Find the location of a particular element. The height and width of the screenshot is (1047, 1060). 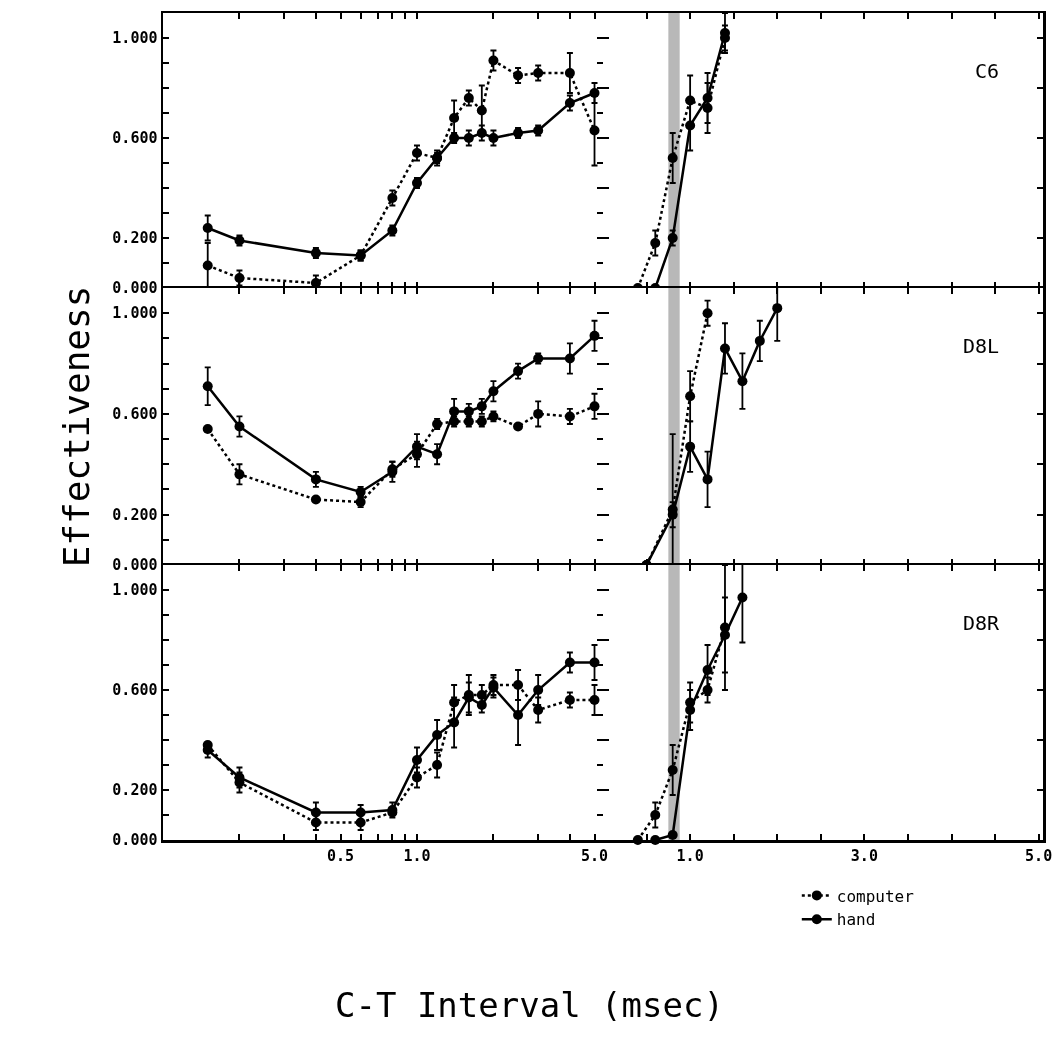

text: D8R is located at coordinates (981, 622).